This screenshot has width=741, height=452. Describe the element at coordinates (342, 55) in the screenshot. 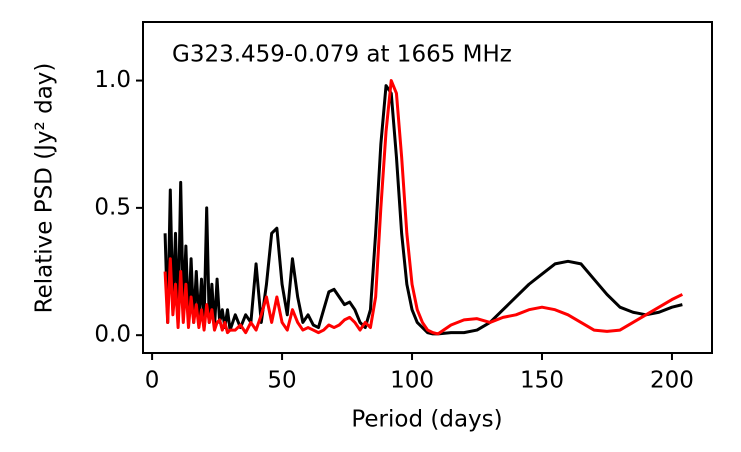

I see `annotation: G323.459-0.079 at 1665 MHz` at that location.